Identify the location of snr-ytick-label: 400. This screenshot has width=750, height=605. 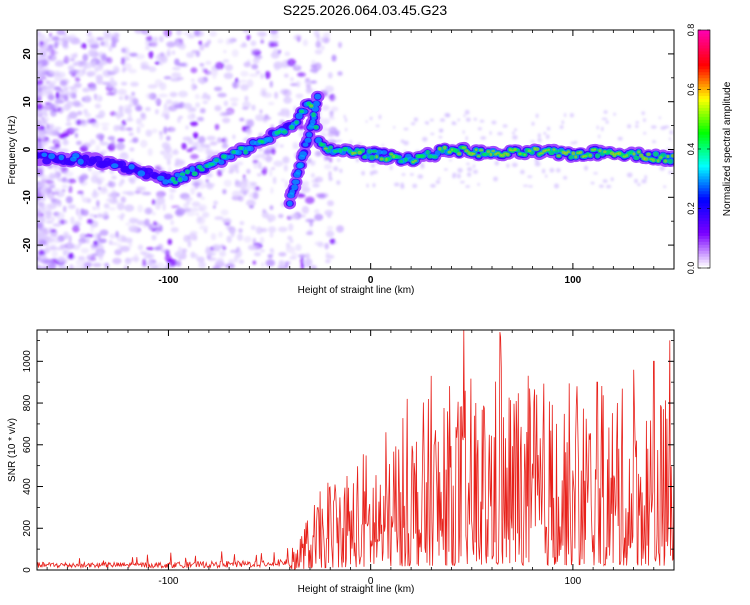
(27, 486).